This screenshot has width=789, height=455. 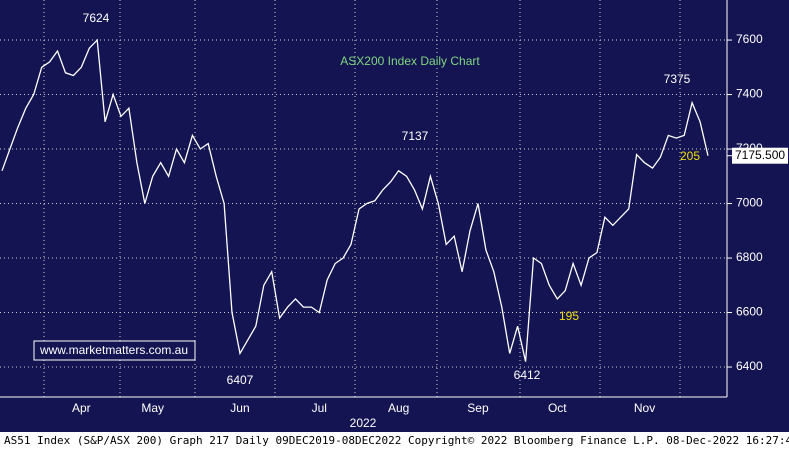 I want to click on y-tick-label: 7000, so click(x=749, y=203).